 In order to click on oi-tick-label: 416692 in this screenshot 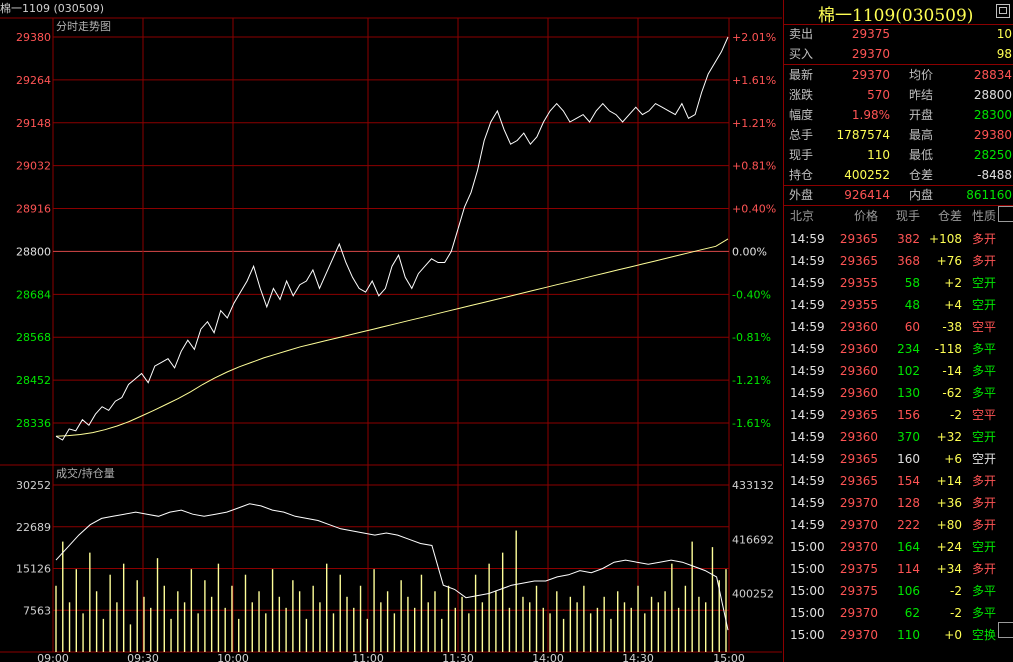, I will do `click(753, 539)`.